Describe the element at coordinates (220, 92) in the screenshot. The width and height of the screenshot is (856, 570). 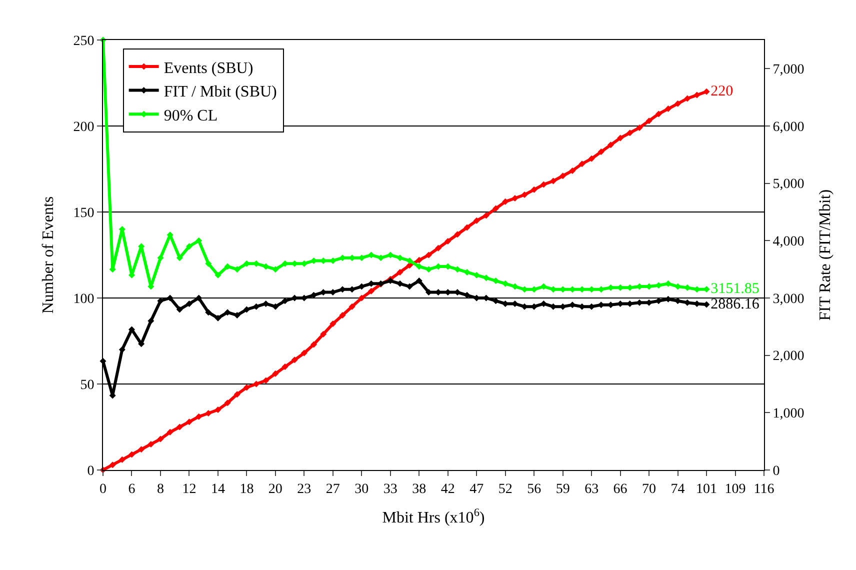
I see `legend-label: FIT / Mbit (SBU)` at that location.